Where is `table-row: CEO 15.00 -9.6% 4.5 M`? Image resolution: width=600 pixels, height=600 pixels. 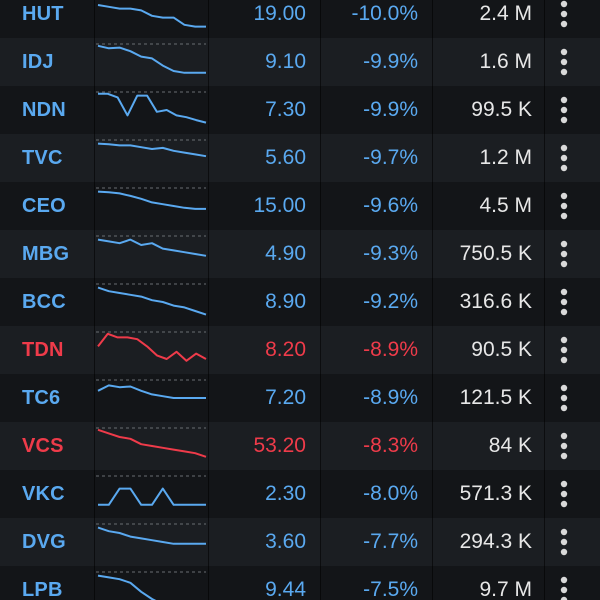 table-row: CEO 15.00 -9.6% 4.5 M is located at coordinates (300, 206).